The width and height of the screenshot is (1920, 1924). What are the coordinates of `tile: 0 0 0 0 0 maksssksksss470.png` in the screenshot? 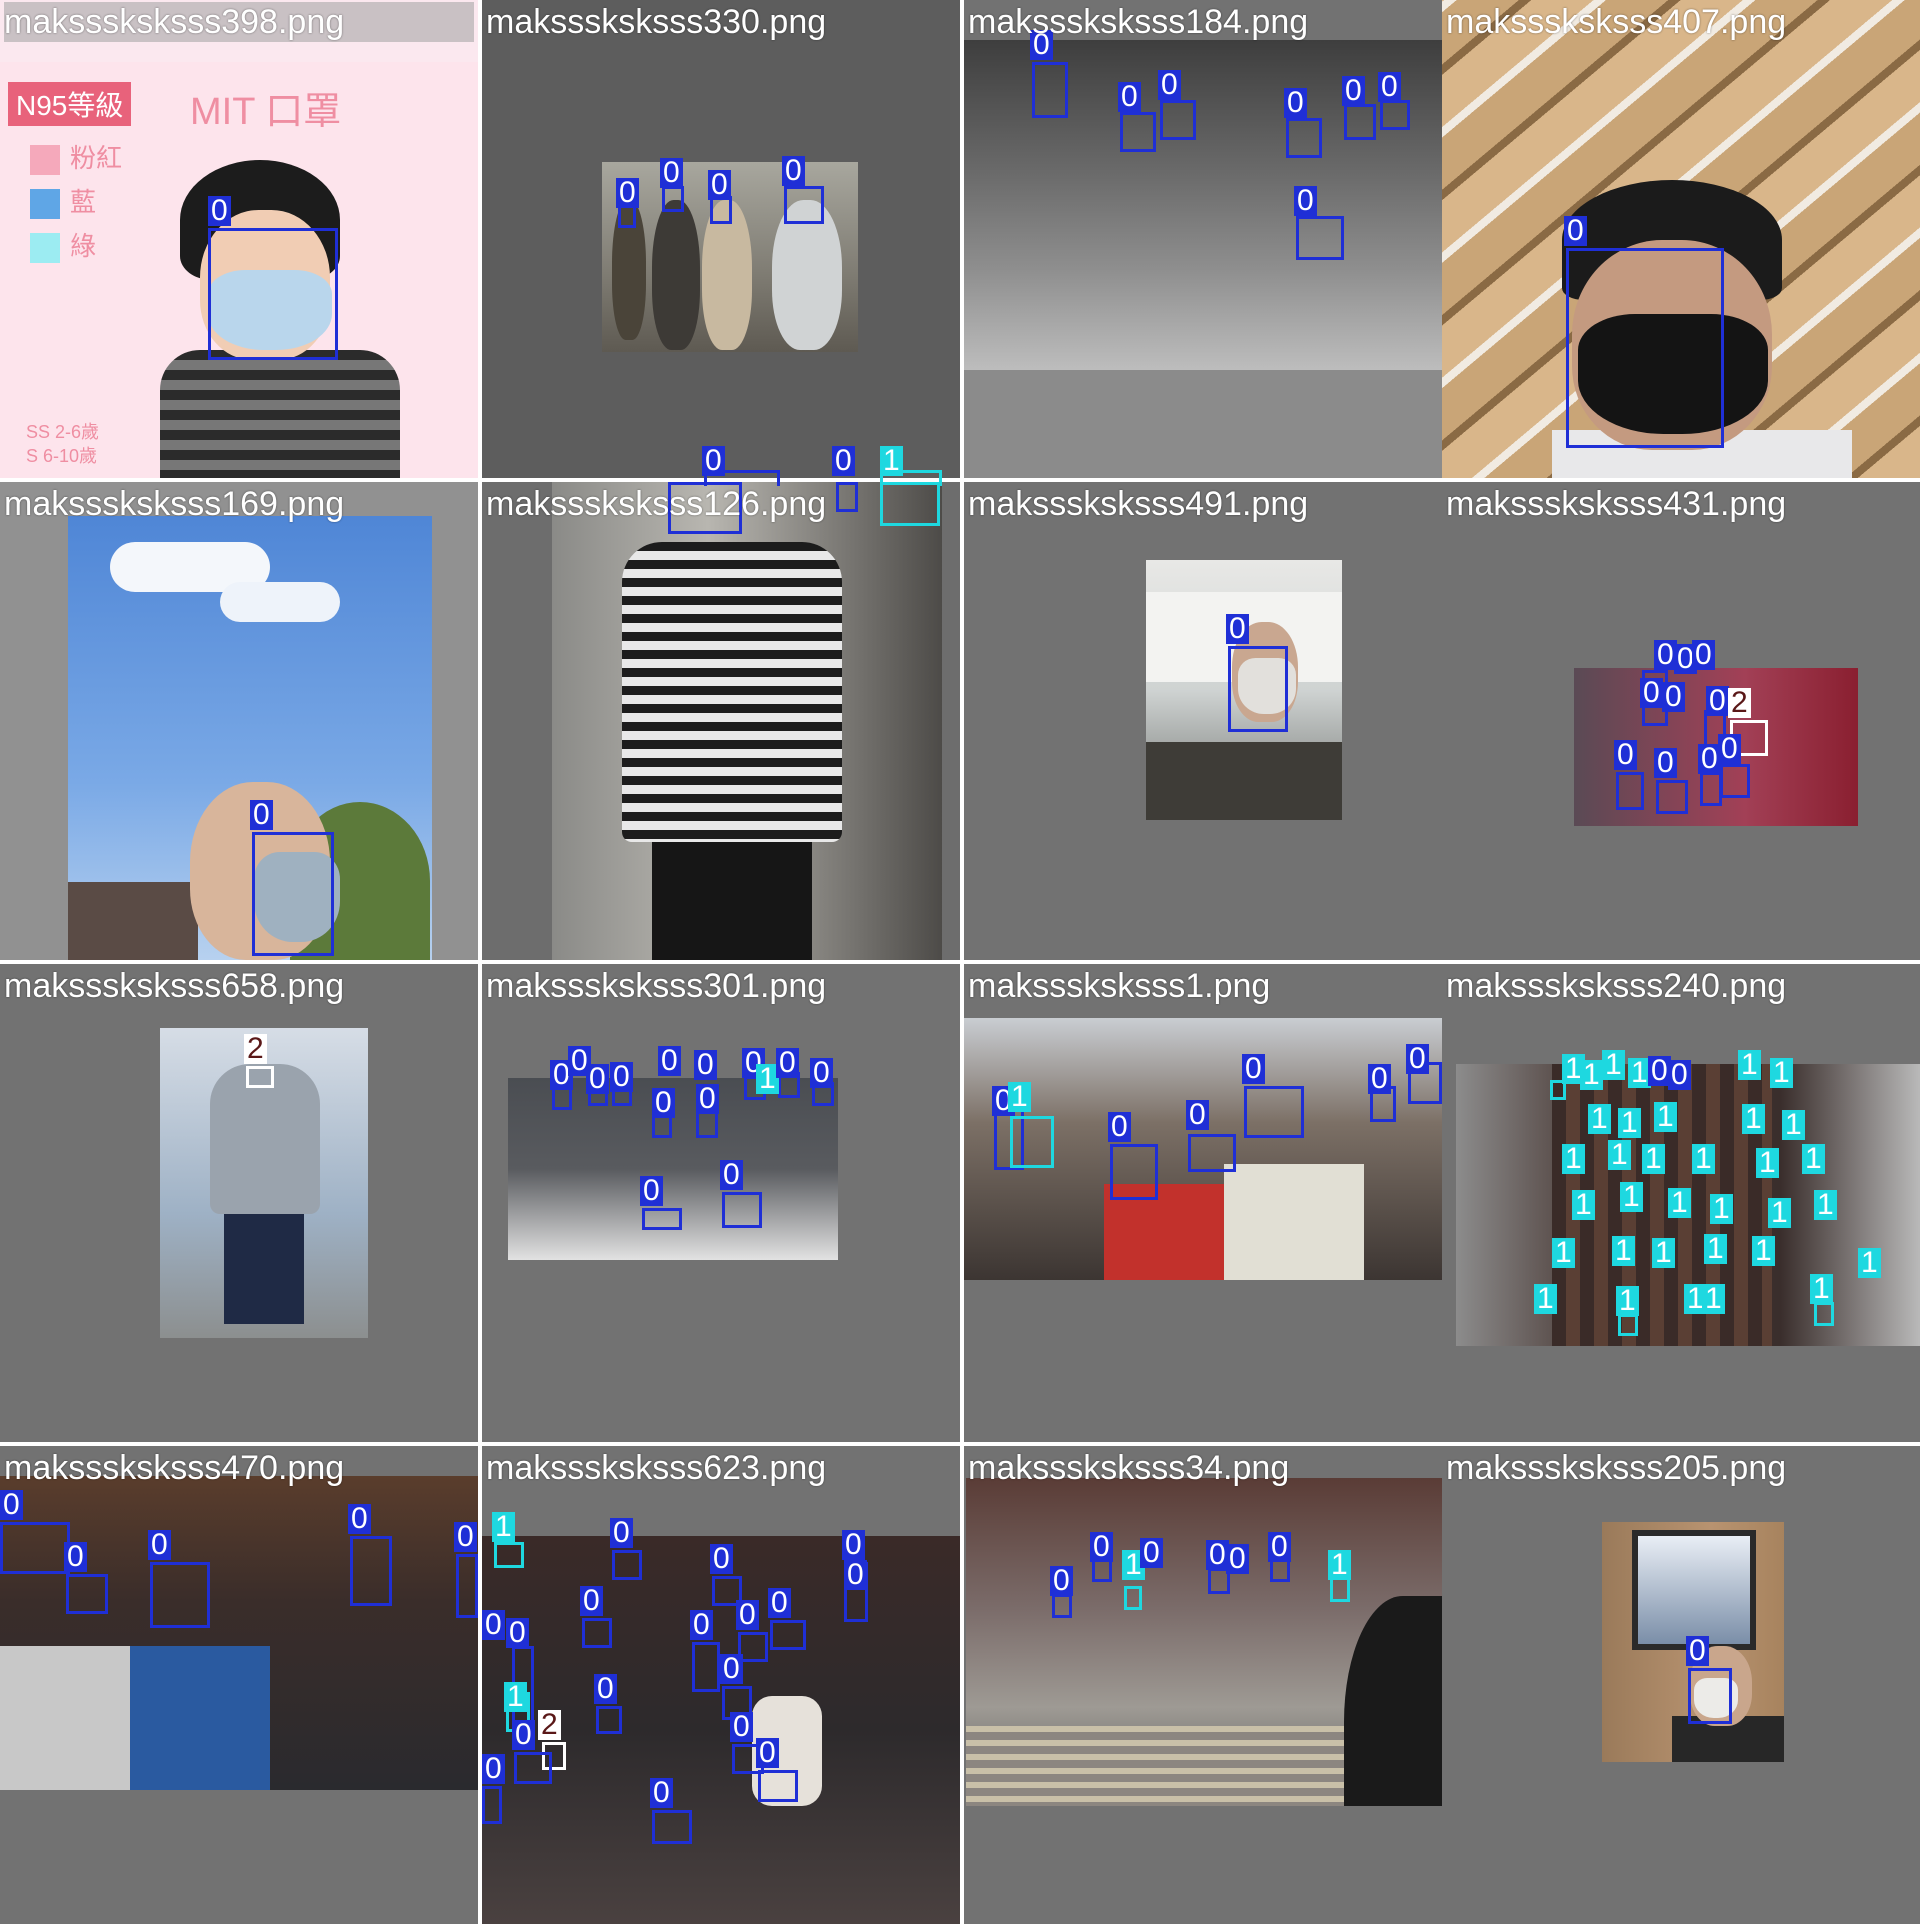 It's located at (239, 1685).